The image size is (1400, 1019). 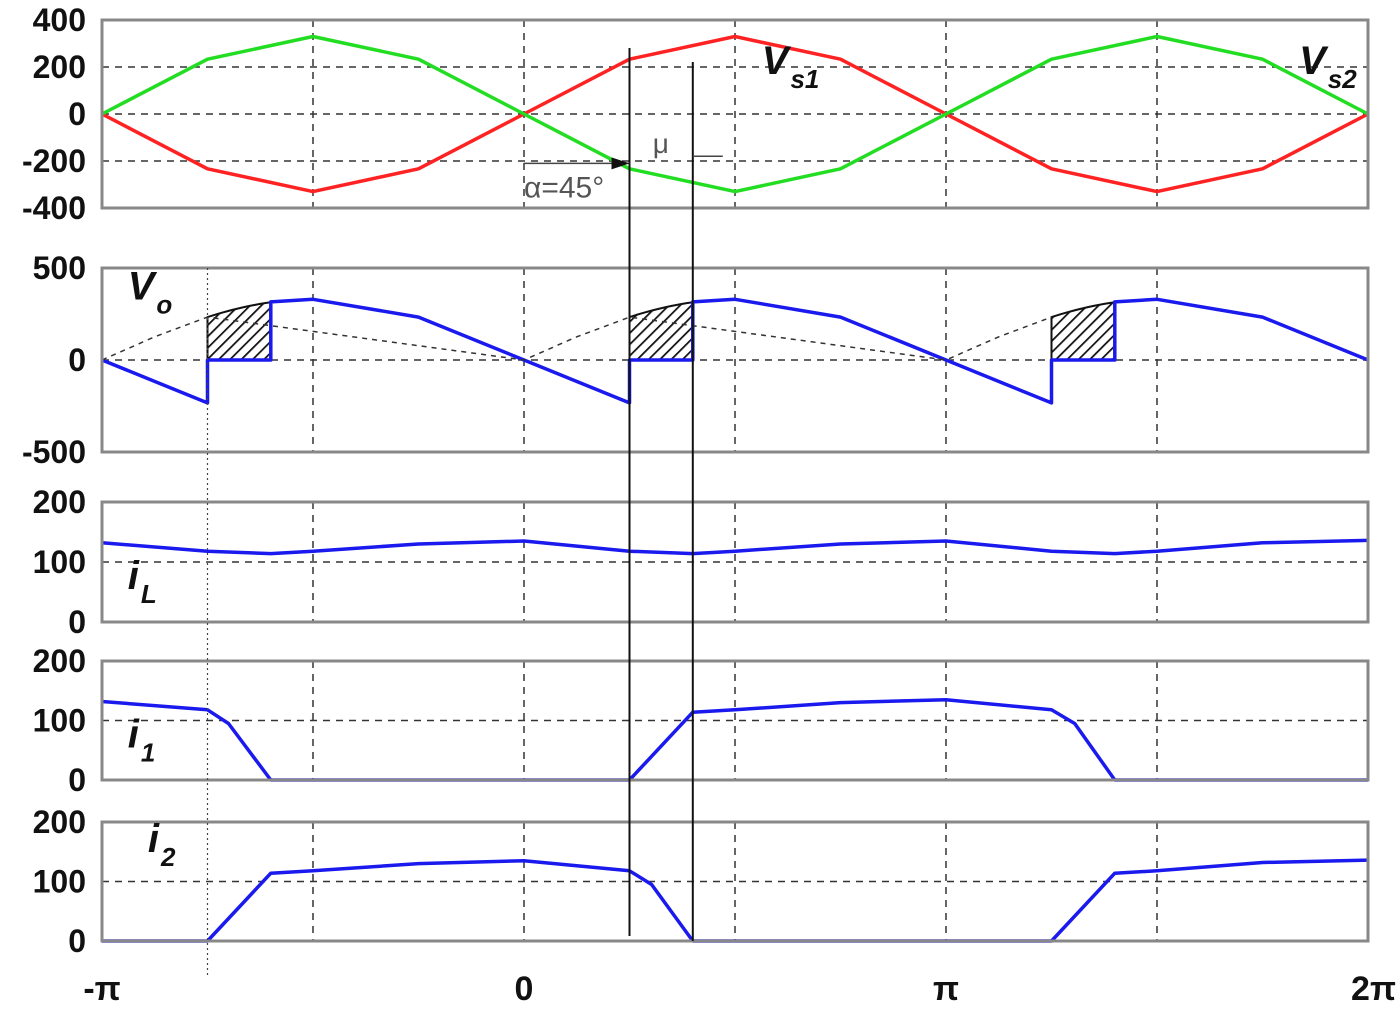 What do you see at coordinates (1373, 989) in the screenshot?
I see `x-tick-label: 2π` at bounding box center [1373, 989].